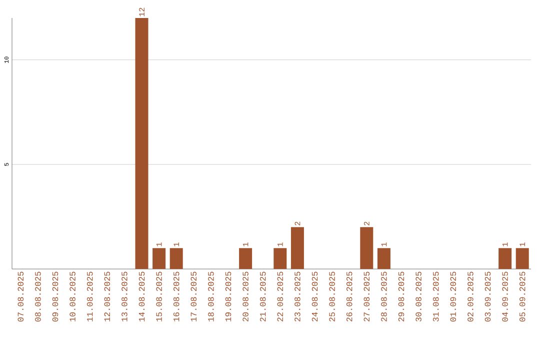 Image resolution: width=540 pixels, height=340 pixels. I want to click on x-tick-label: 03.09.2025, so click(487, 297).